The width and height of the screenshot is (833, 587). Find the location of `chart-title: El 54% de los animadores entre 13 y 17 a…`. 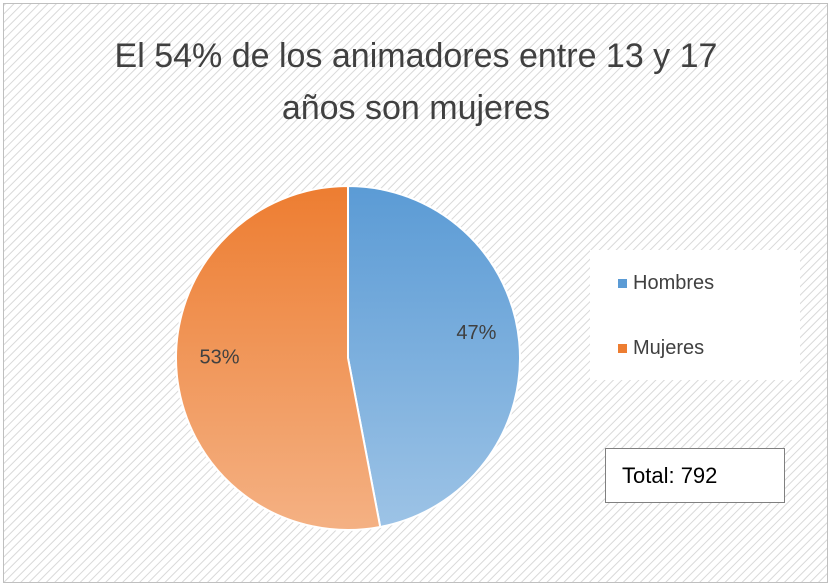

chart-title: El 54% de los animadores entre 13 y 17 a… is located at coordinates (416, 82).